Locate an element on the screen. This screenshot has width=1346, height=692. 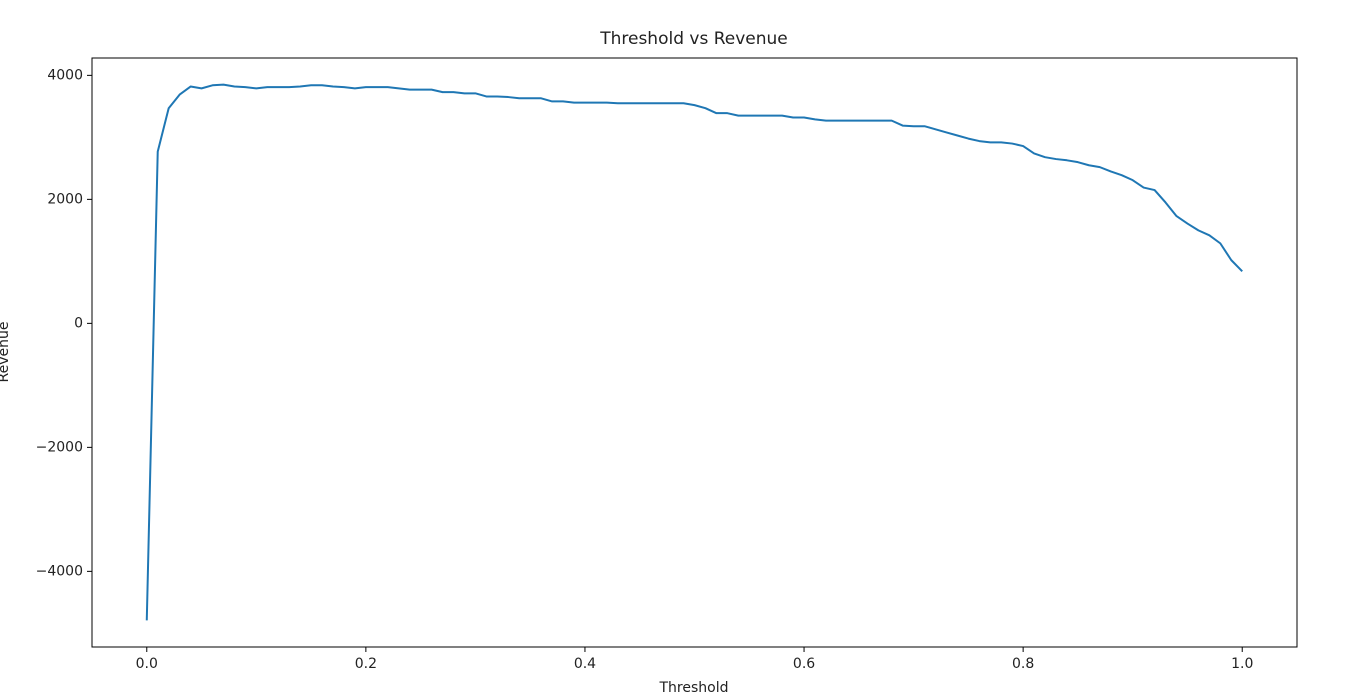
y-tick-label: −2000 is located at coordinates (59, 447).